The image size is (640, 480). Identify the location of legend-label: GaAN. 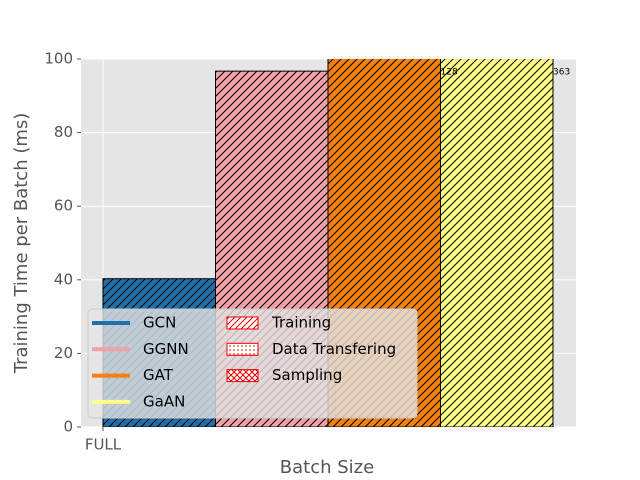
(164, 401).